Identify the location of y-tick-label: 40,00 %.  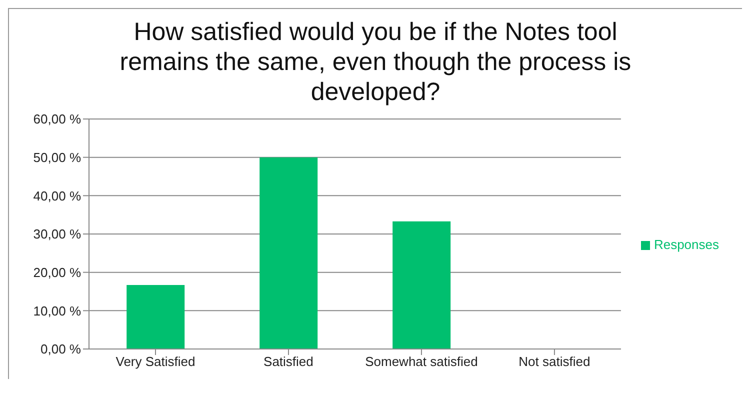
(57, 196).